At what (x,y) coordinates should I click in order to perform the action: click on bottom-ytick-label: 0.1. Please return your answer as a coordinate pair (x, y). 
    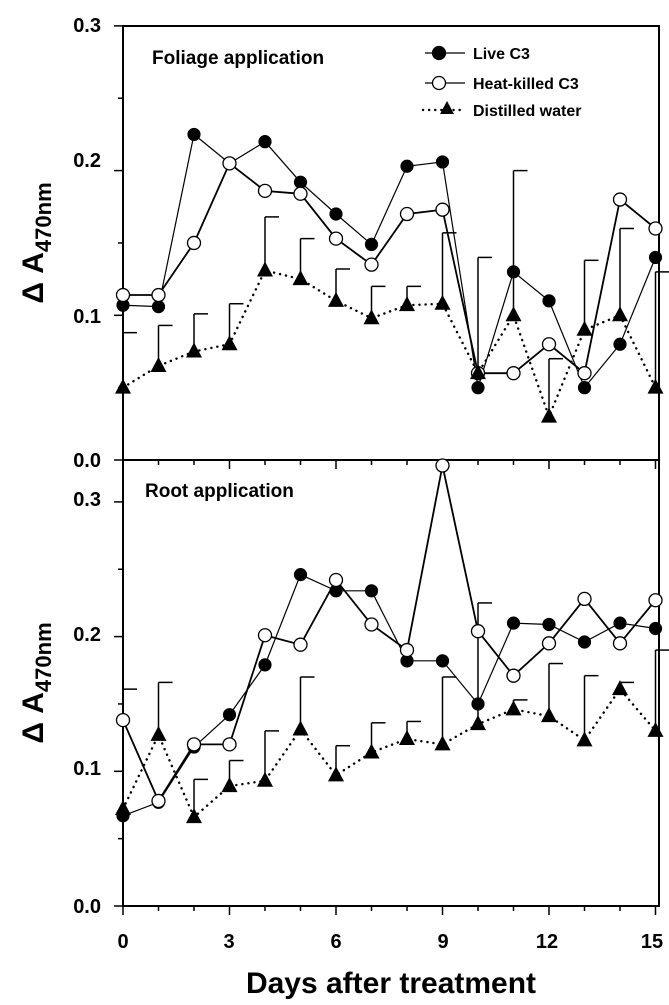
    Looking at the image, I should click on (87, 769).